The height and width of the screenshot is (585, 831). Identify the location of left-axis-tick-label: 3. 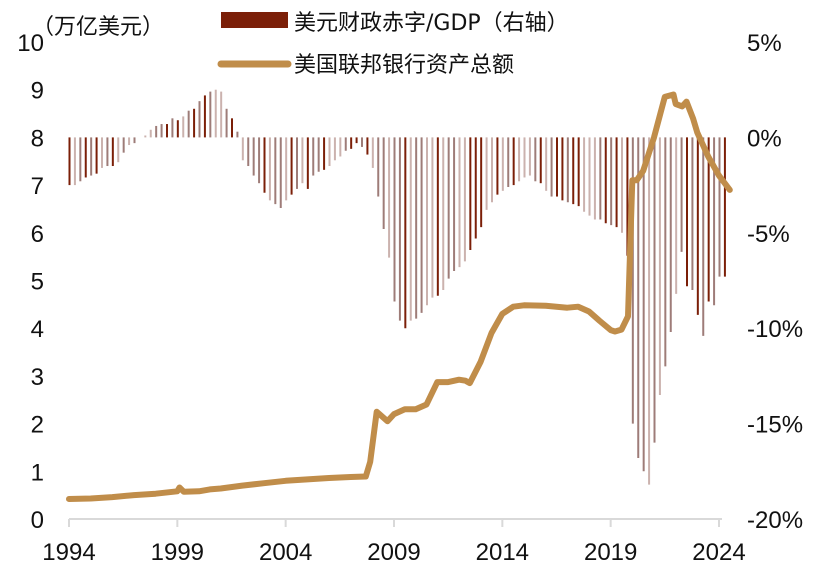
(37, 377).